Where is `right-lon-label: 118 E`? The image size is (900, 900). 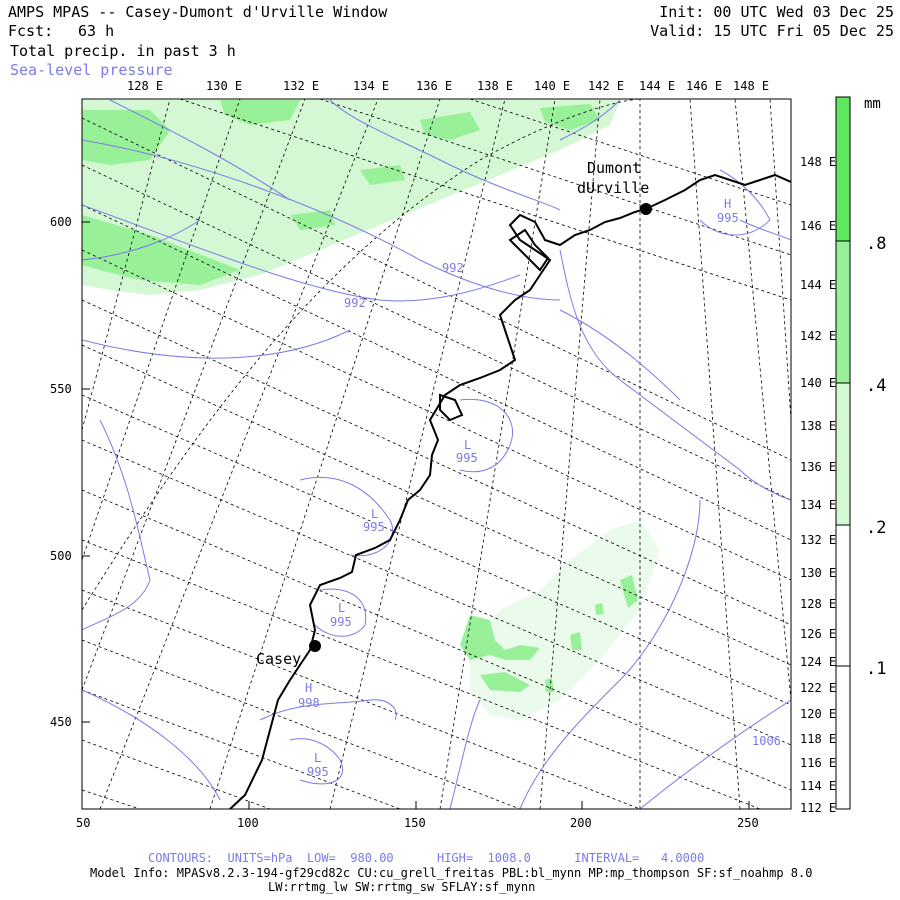
right-lon-label: 118 E is located at coordinates (818, 739).